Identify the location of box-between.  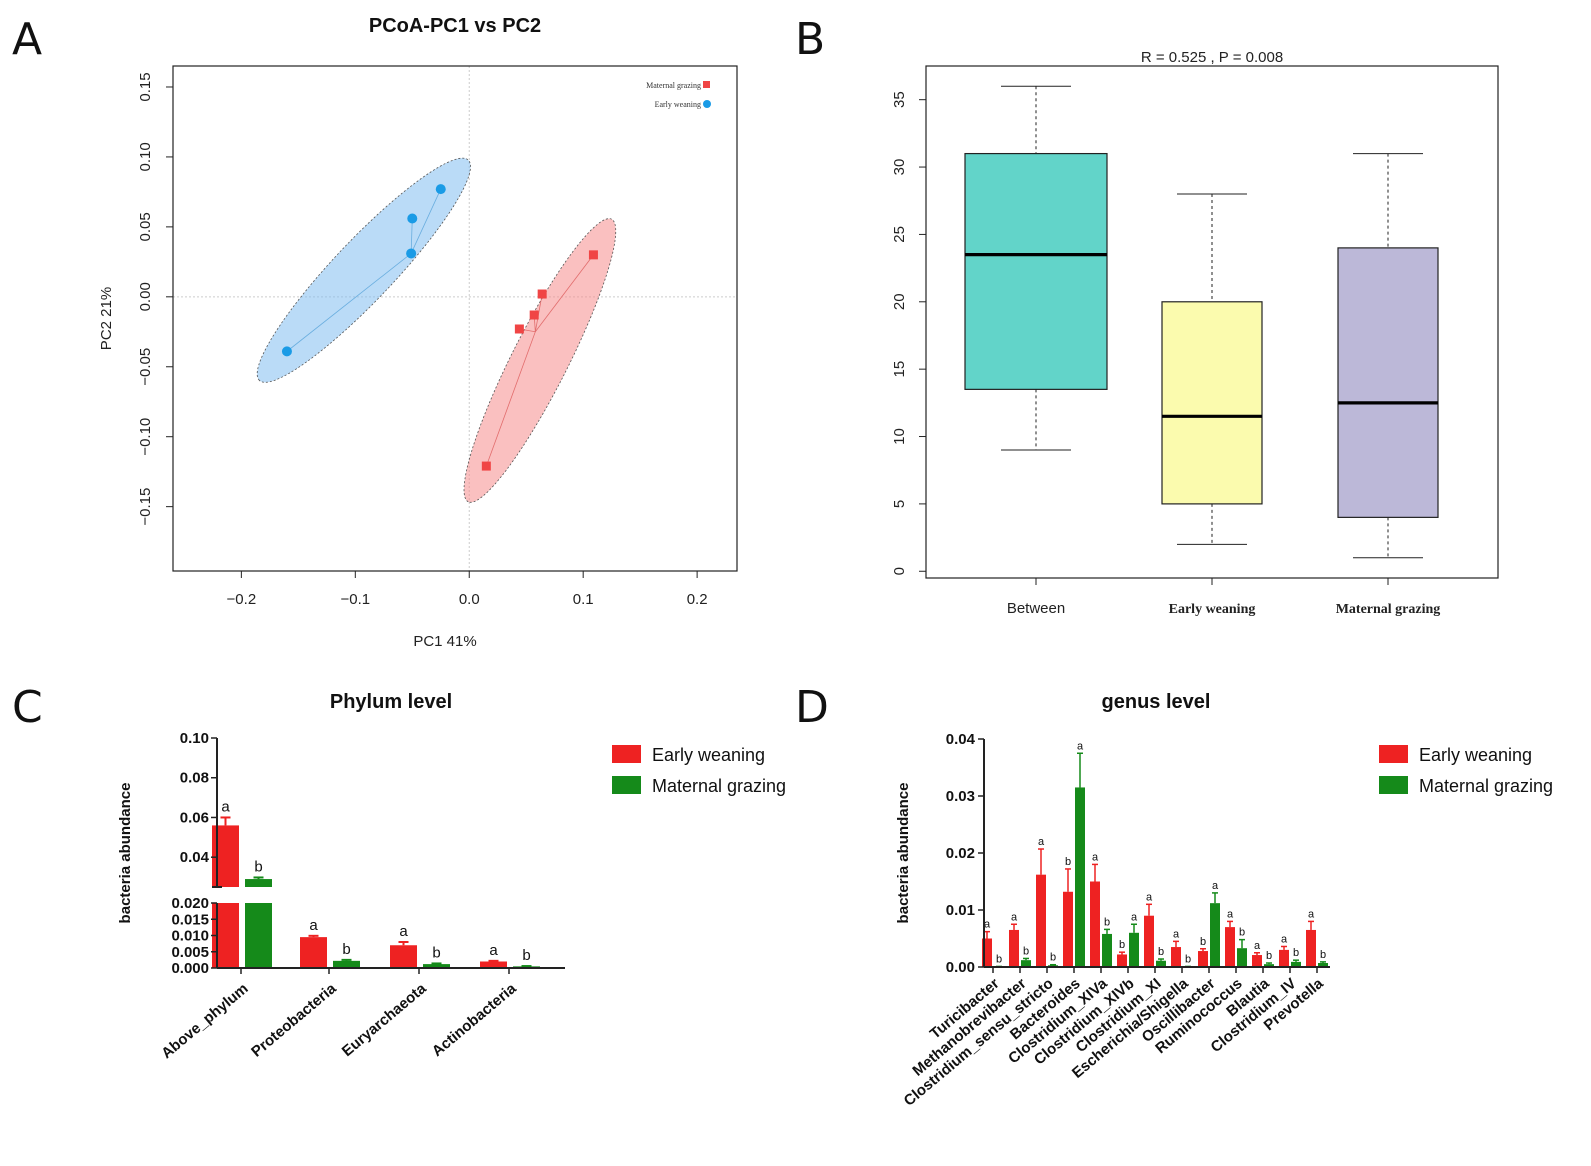
(1036, 271).